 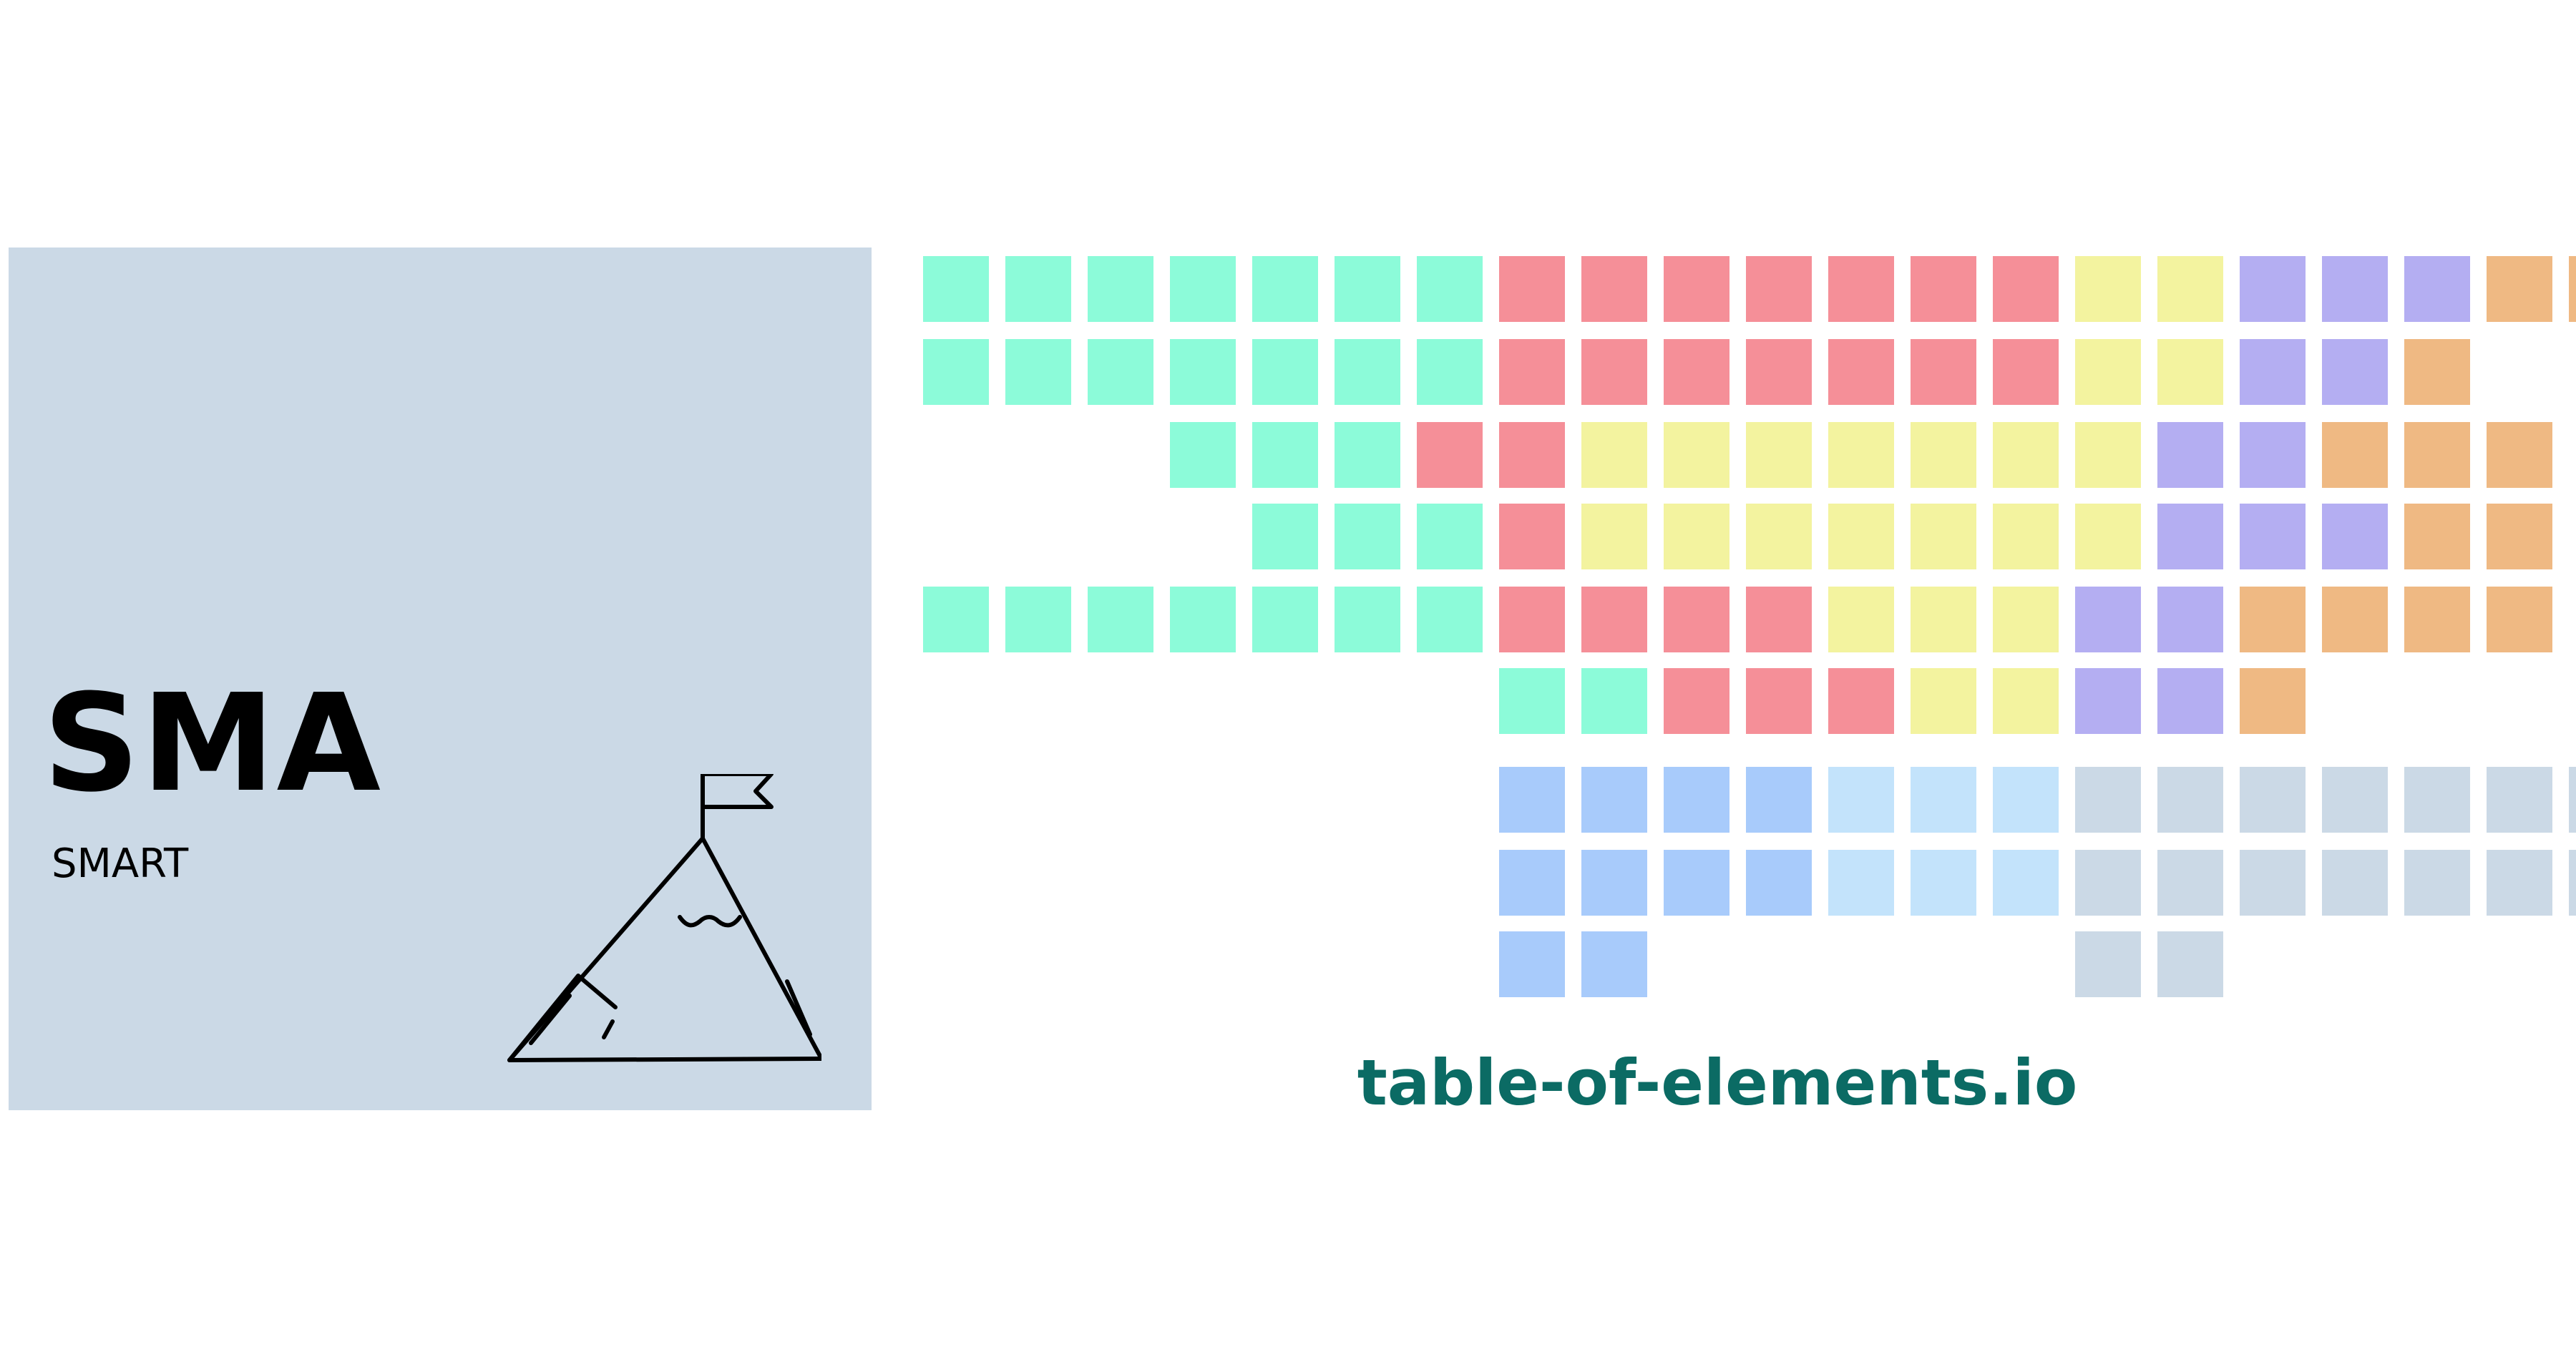 I want to click on mountain-flag-icon, so click(x=664, y=918).